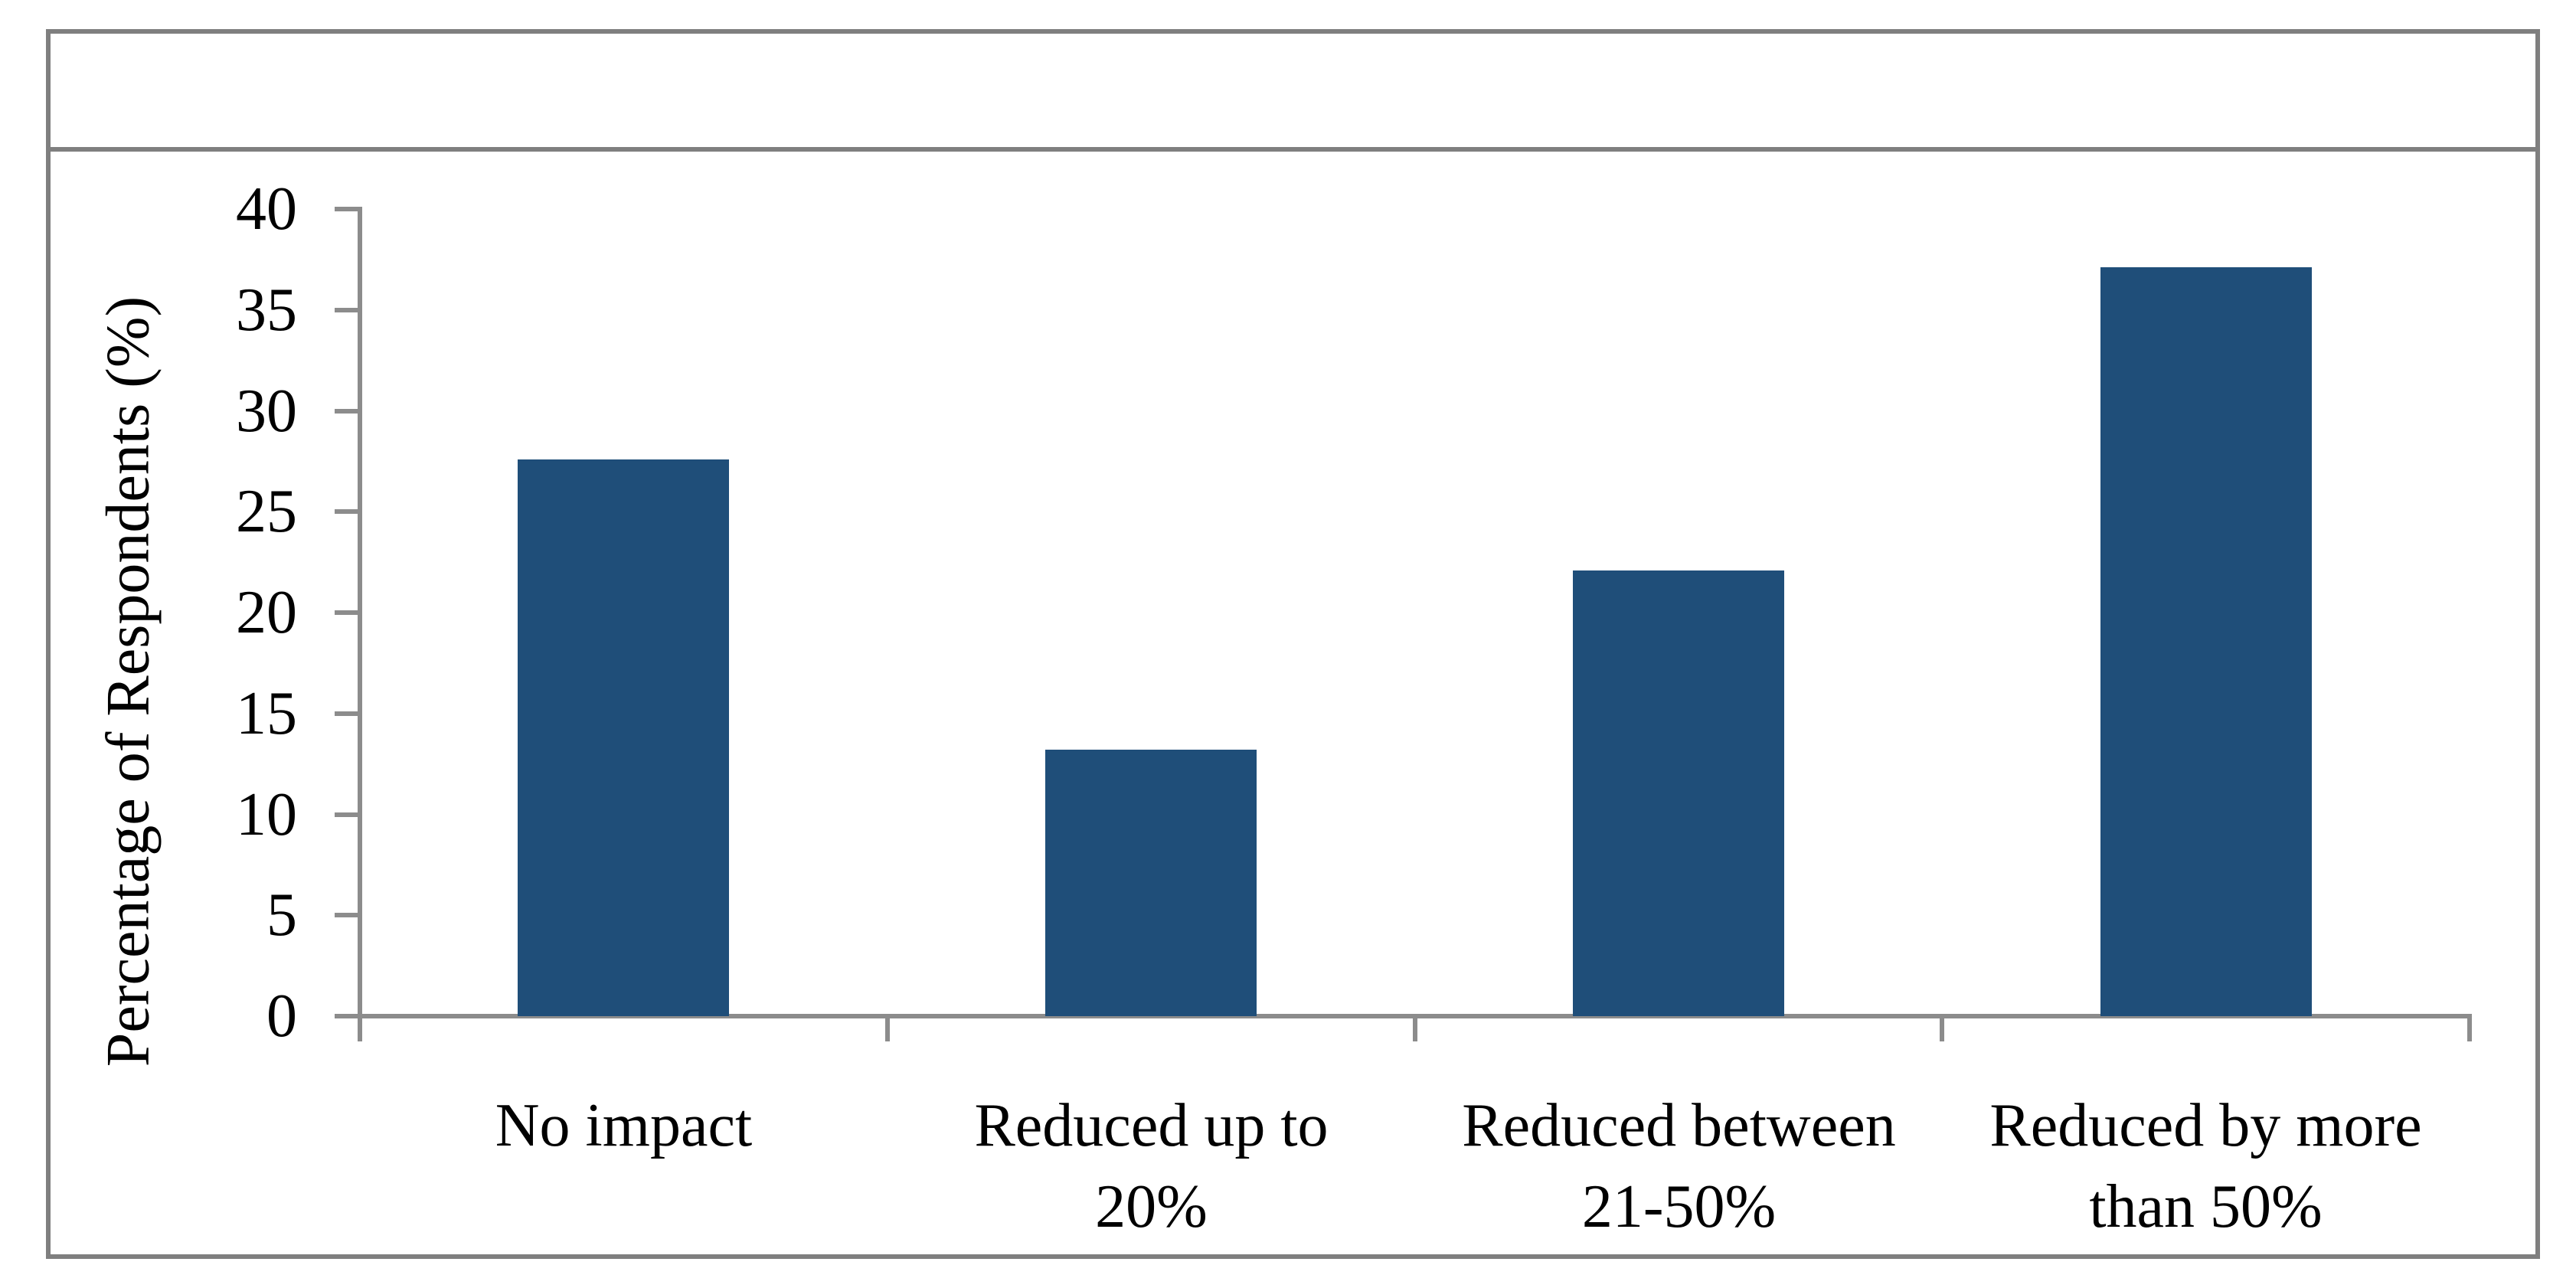 The image size is (2576, 1288). Describe the element at coordinates (1415, 1016) in the screenshot. I see `x-axis-line` at that location.